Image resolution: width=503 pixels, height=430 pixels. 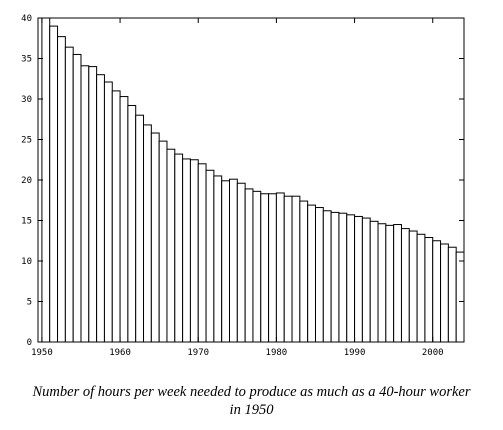 What do you see at coordinates (140, 228) in the screenshot?
I see `bar-1962` at bounding box center [140, 228].